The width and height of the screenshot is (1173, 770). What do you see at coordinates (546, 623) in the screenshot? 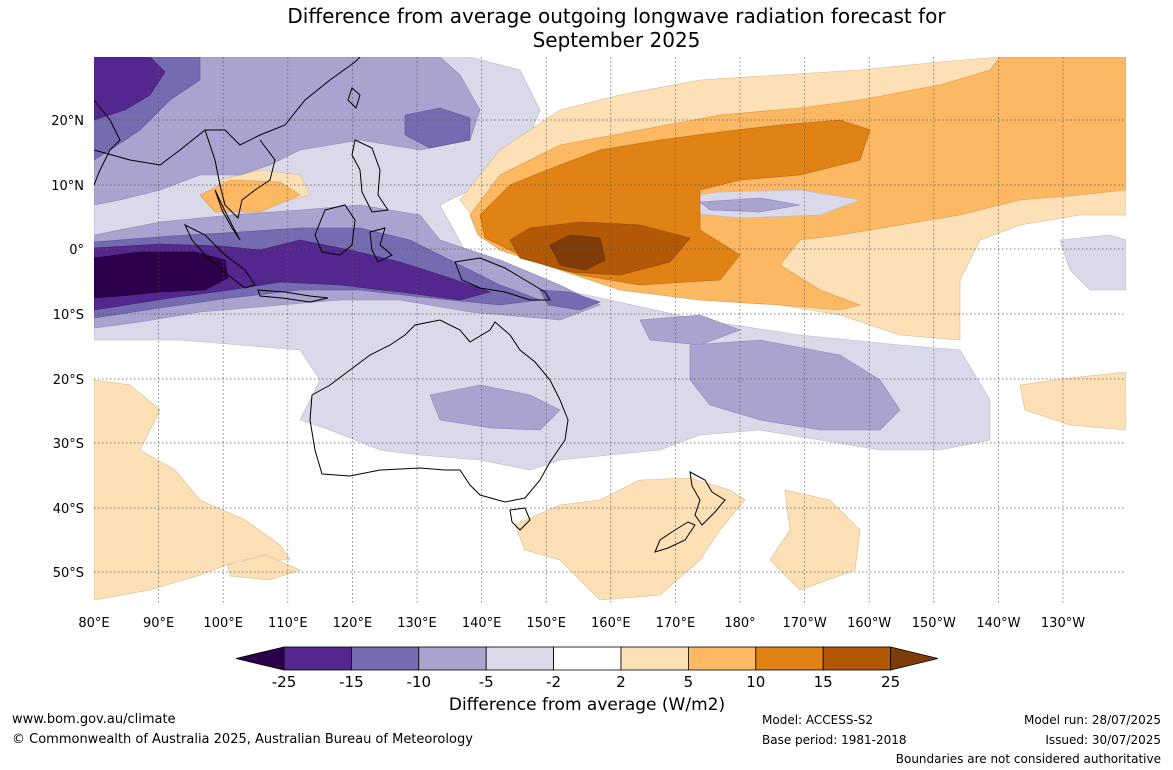
I see `longitude-label: 150°E` at bounding box center [546, 623].